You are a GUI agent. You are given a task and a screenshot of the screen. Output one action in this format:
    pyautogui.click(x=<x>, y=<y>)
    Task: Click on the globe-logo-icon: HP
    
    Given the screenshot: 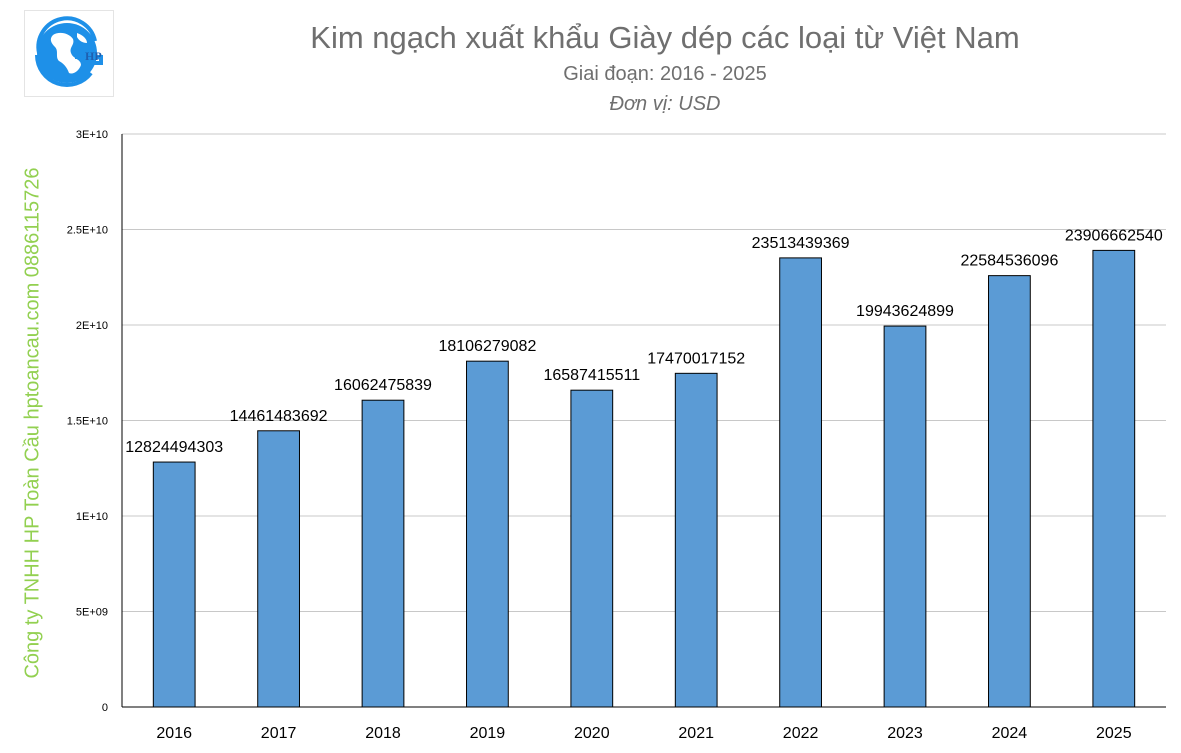 What is the action you would take?
    pyautogui.click(x=69, y=51)
    